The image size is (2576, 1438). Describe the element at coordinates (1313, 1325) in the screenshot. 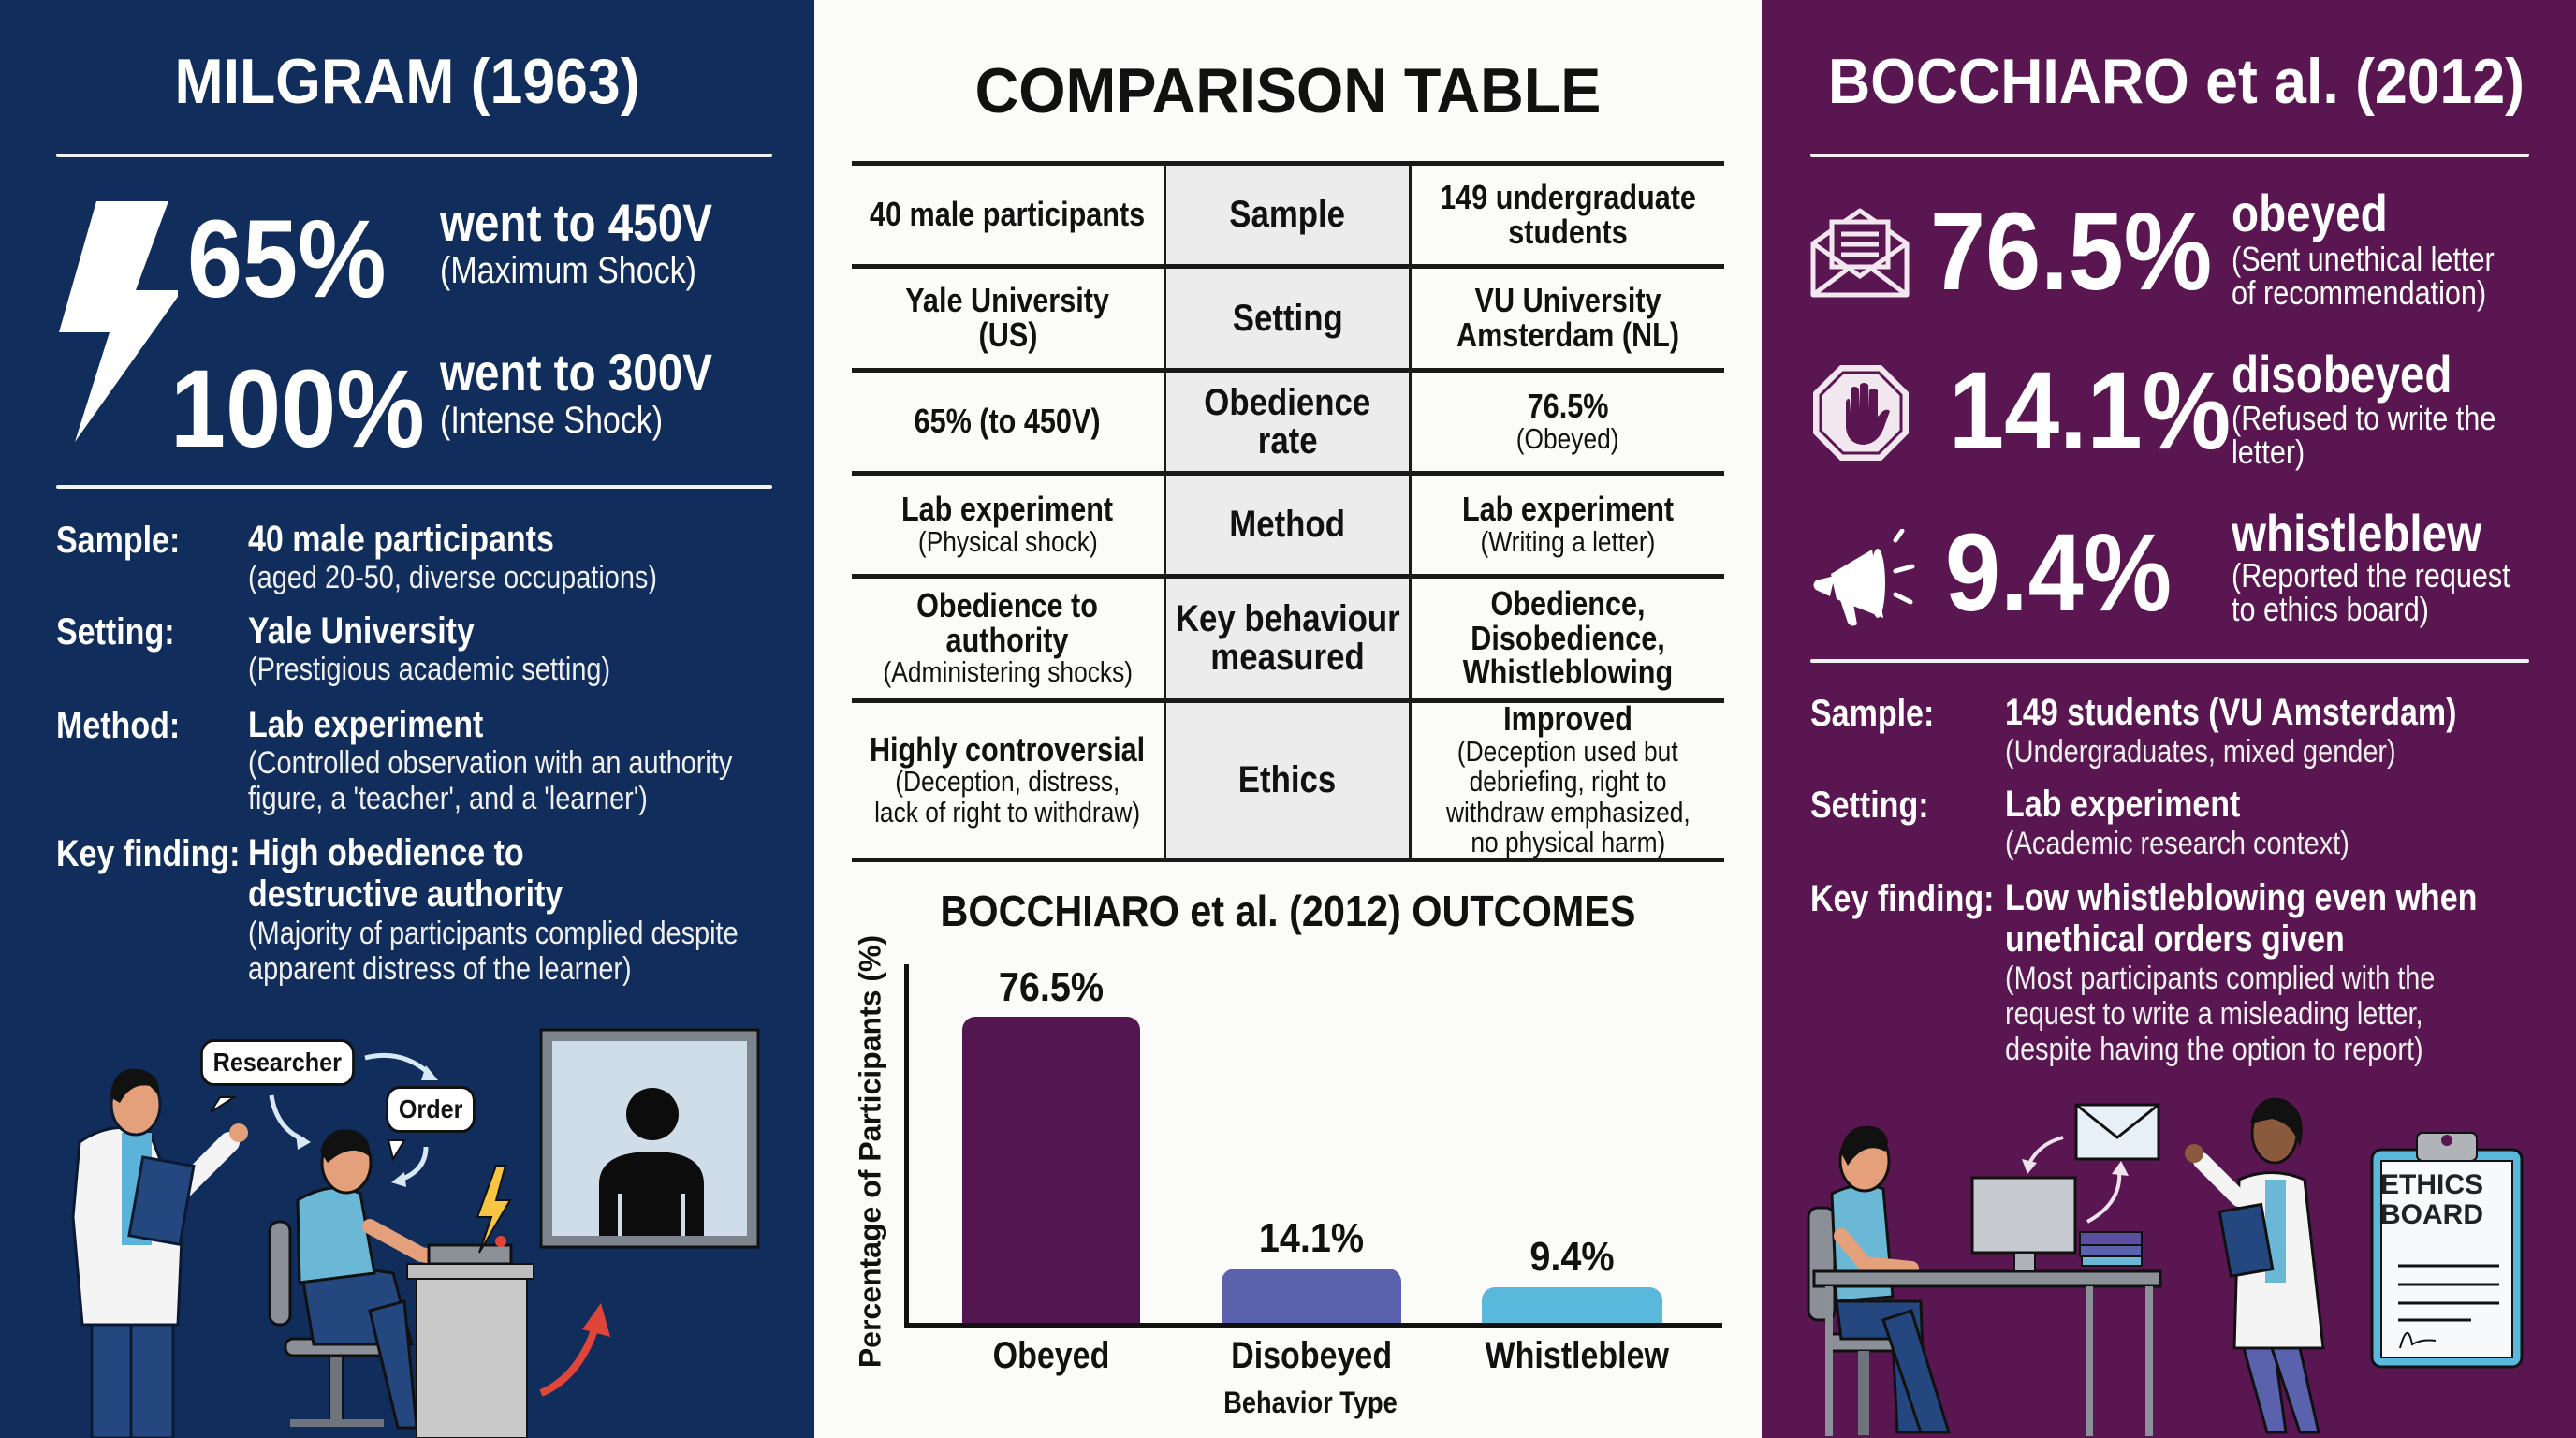

I see `chart-x-axis` at that location.